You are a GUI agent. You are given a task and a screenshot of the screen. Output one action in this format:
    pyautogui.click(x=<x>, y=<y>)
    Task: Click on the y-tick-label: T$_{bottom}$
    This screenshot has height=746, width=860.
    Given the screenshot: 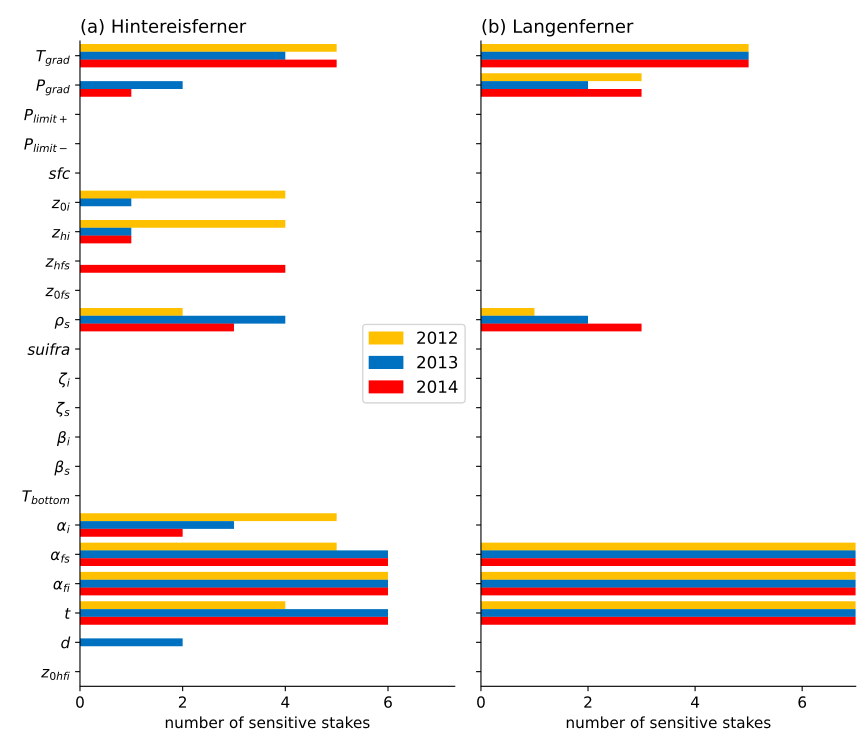 What is the action you would take?
    pyautogui.click(x=46, y=497)
    